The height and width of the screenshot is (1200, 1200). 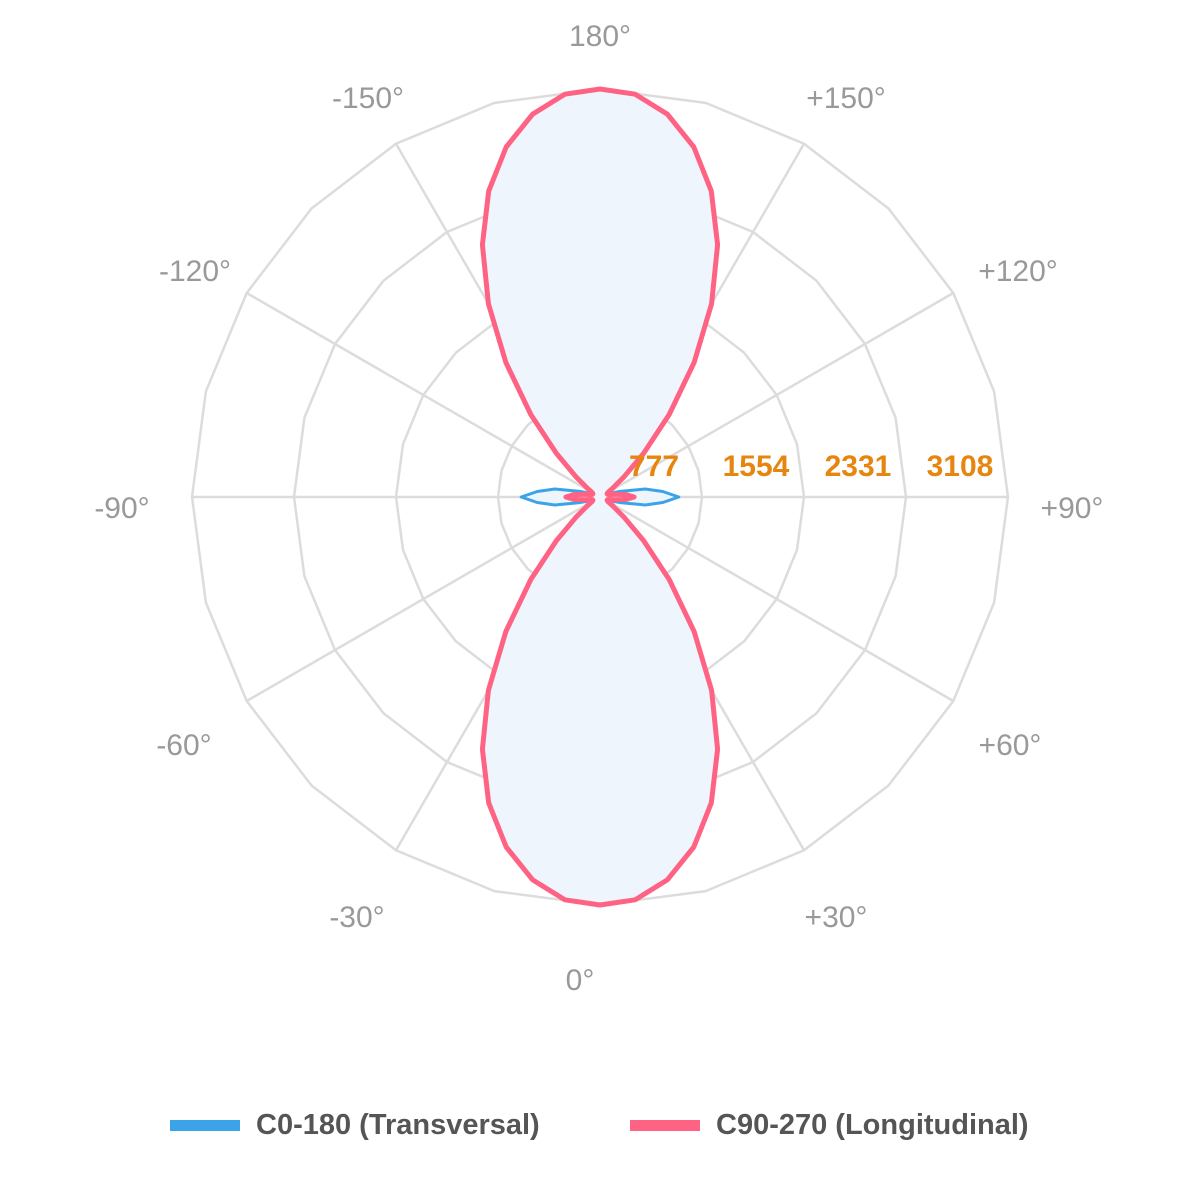 What do you see at coordinates (1072, 508) in the screenshot?
I see `angle-label-90: +90°` at bounding box center [1072, 508].